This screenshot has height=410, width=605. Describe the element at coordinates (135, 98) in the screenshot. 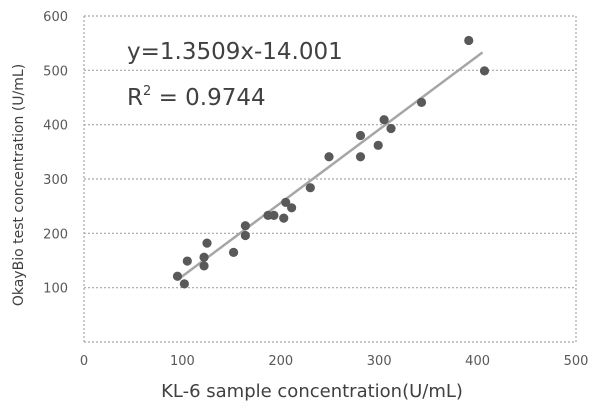

I see `r2-prefix: R` at that location.